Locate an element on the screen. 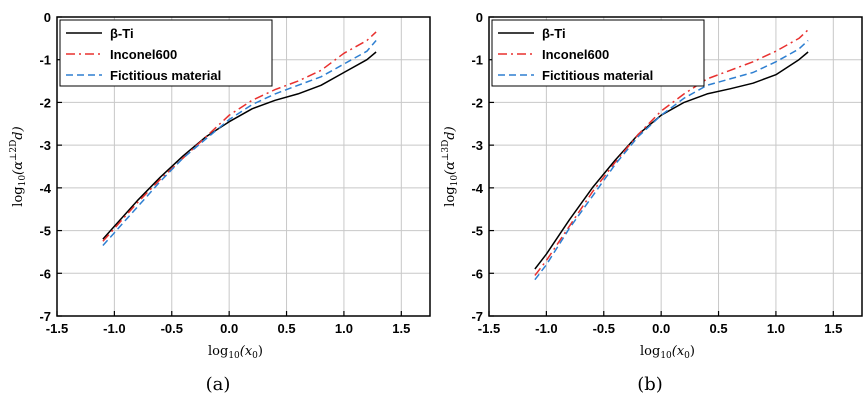 The height and width of the screenshot is (405, 864). y-label-sup: ⊥2D is located at coordinates (14, 150).